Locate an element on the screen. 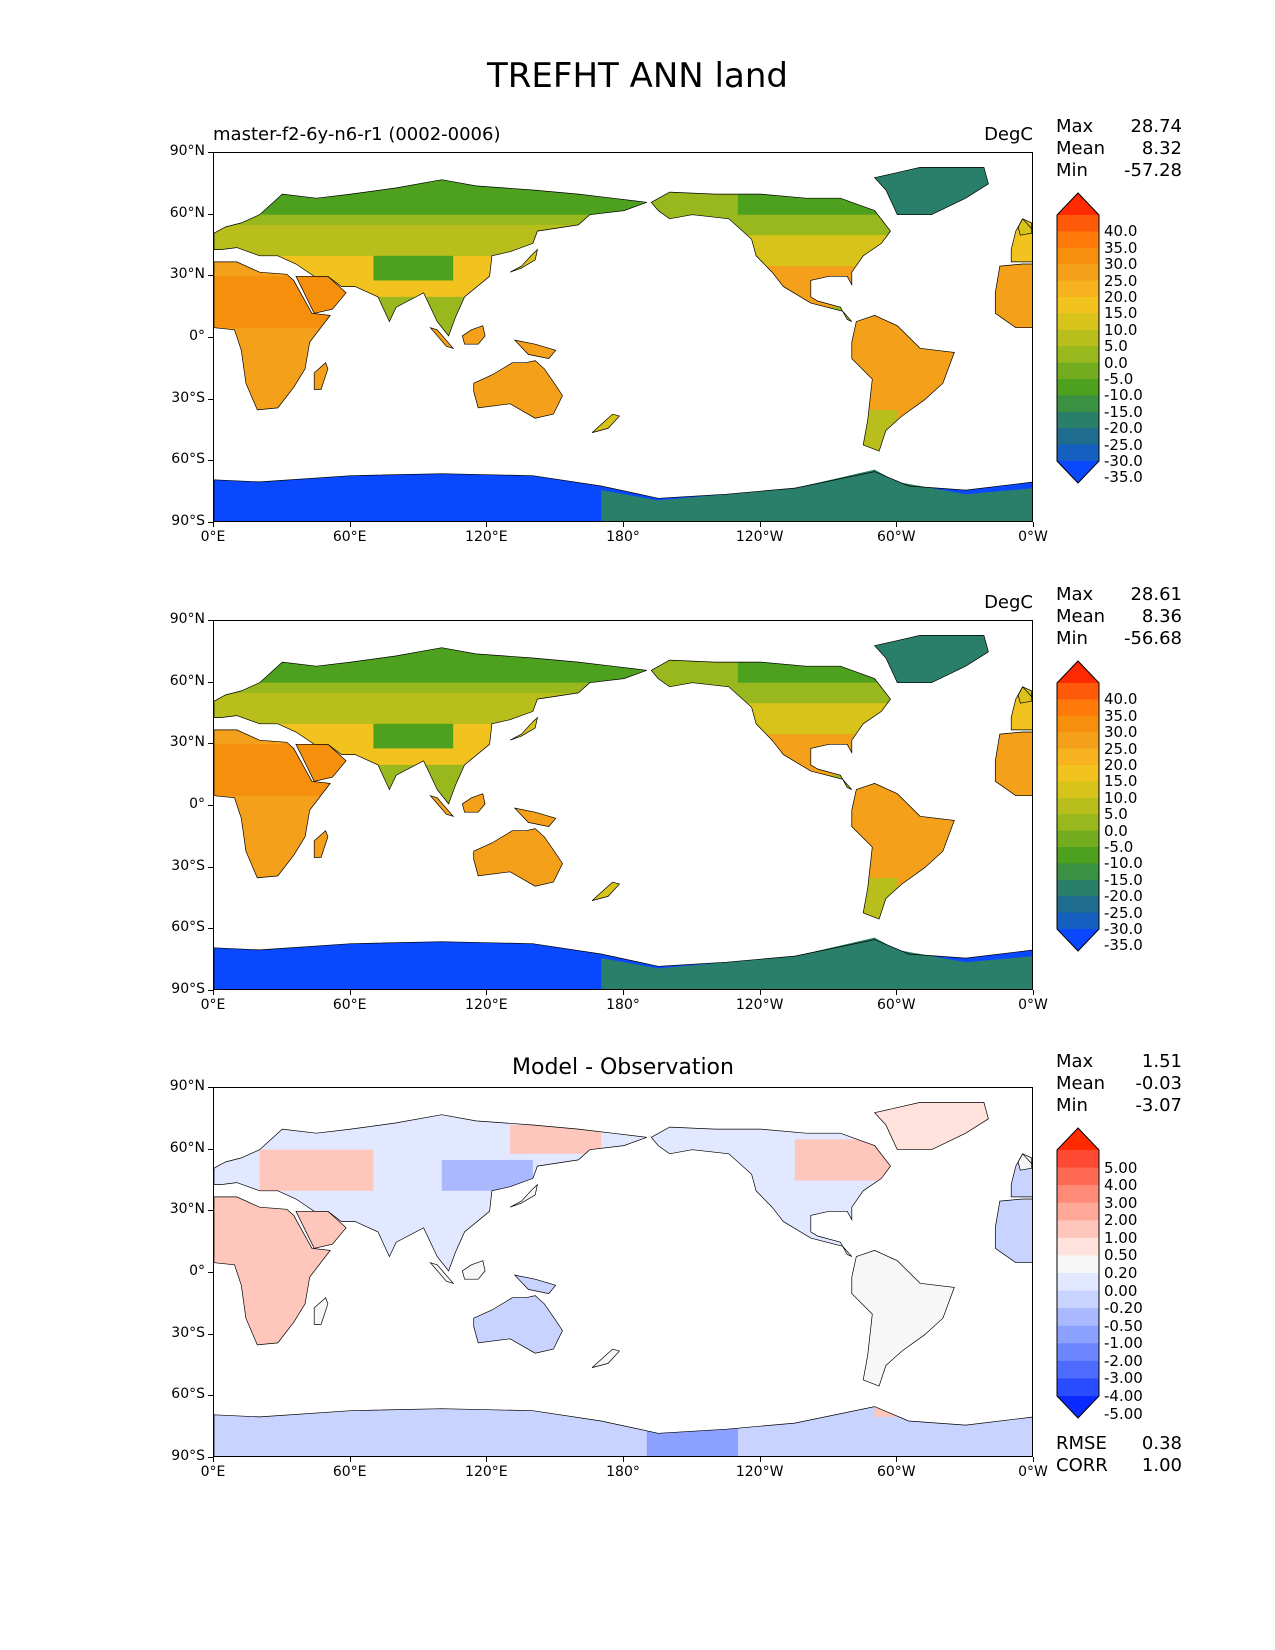 This screenshot has height=1650, width=1275. coastline-namerica is located at coordinates (770, 256).